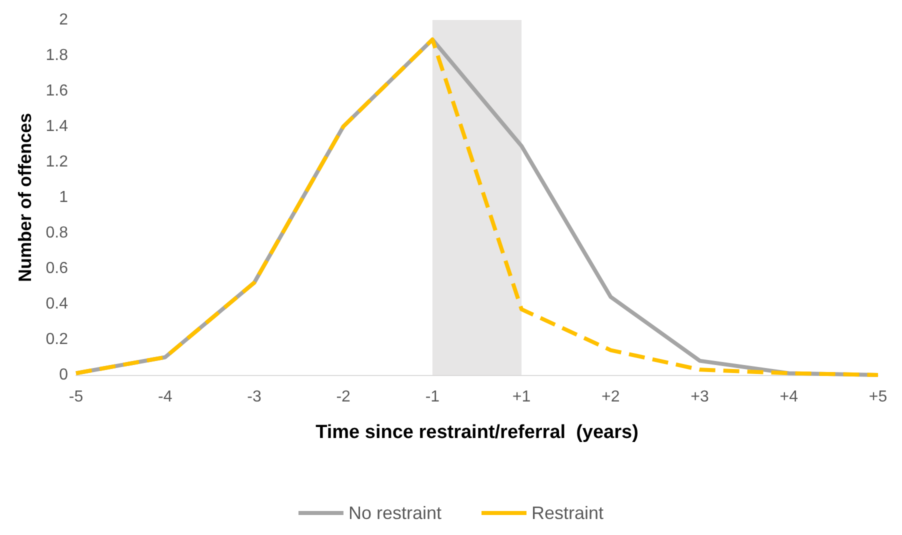 The image size is (902, 535). What do you see at coordinates (63, 375) in the screenshot?
I see `y-tick-label: 0` at bounding box center [63, 375].